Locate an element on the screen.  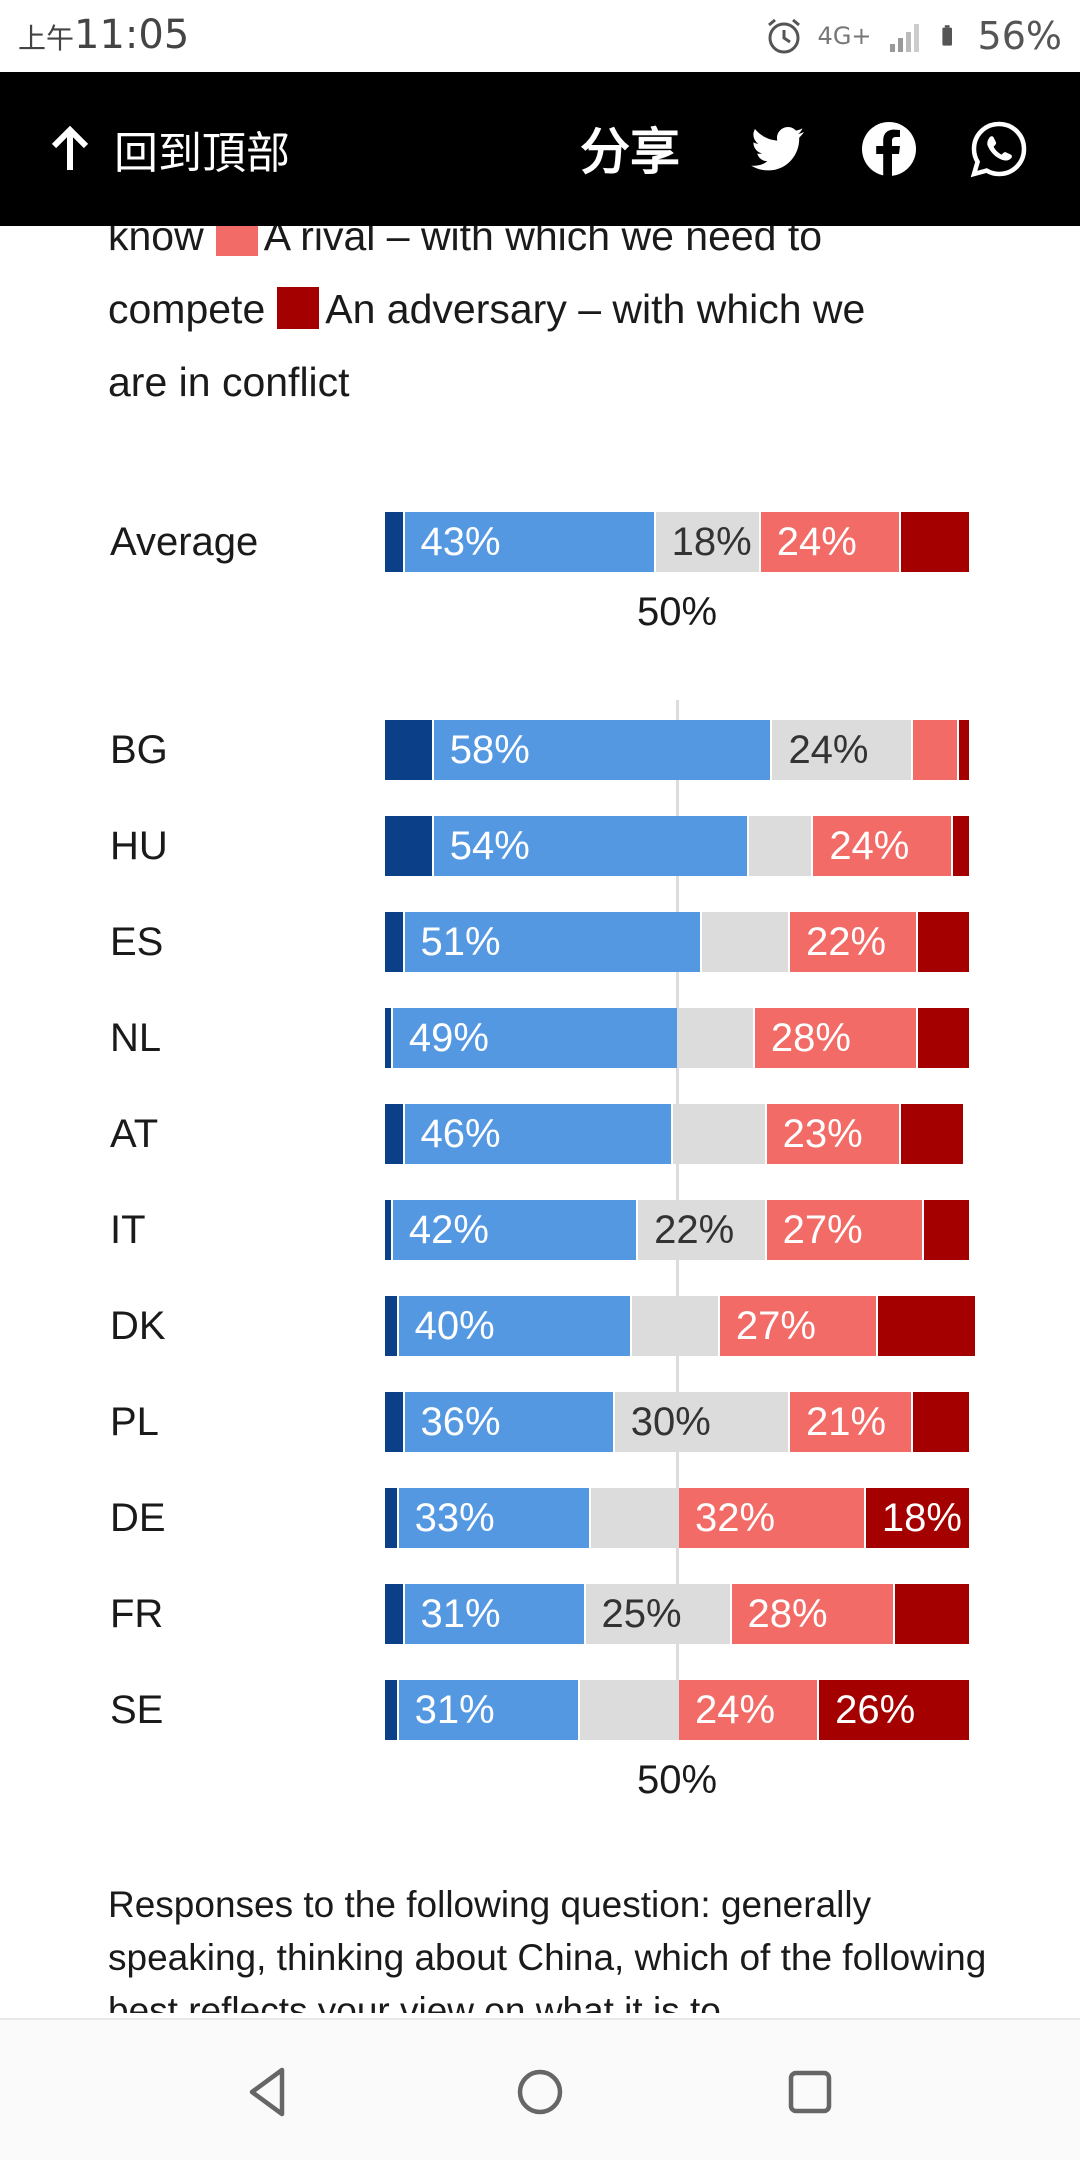
bar-value-label: 36% is located at coordinates (460, 1422).